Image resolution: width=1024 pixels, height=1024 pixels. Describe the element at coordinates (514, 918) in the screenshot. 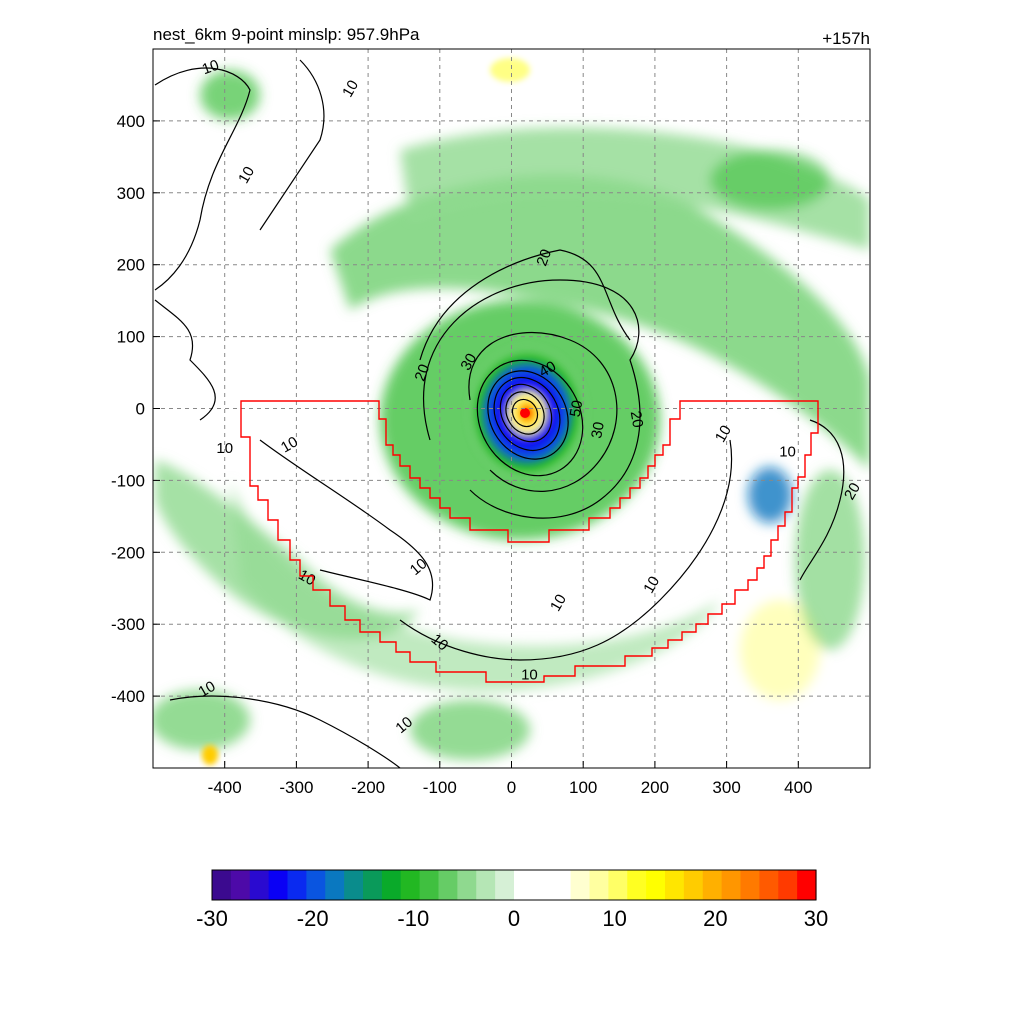

I see `colorbar-tick-label: 0` at that location.